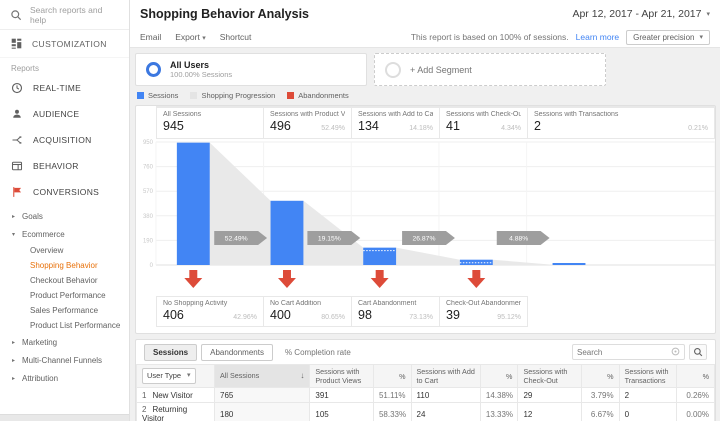  What do you see at coordinates (35, 342) in the screenshot?
I see `sidebar-item-marketing: ▸ Marketing` at bounding box center [35, 342].